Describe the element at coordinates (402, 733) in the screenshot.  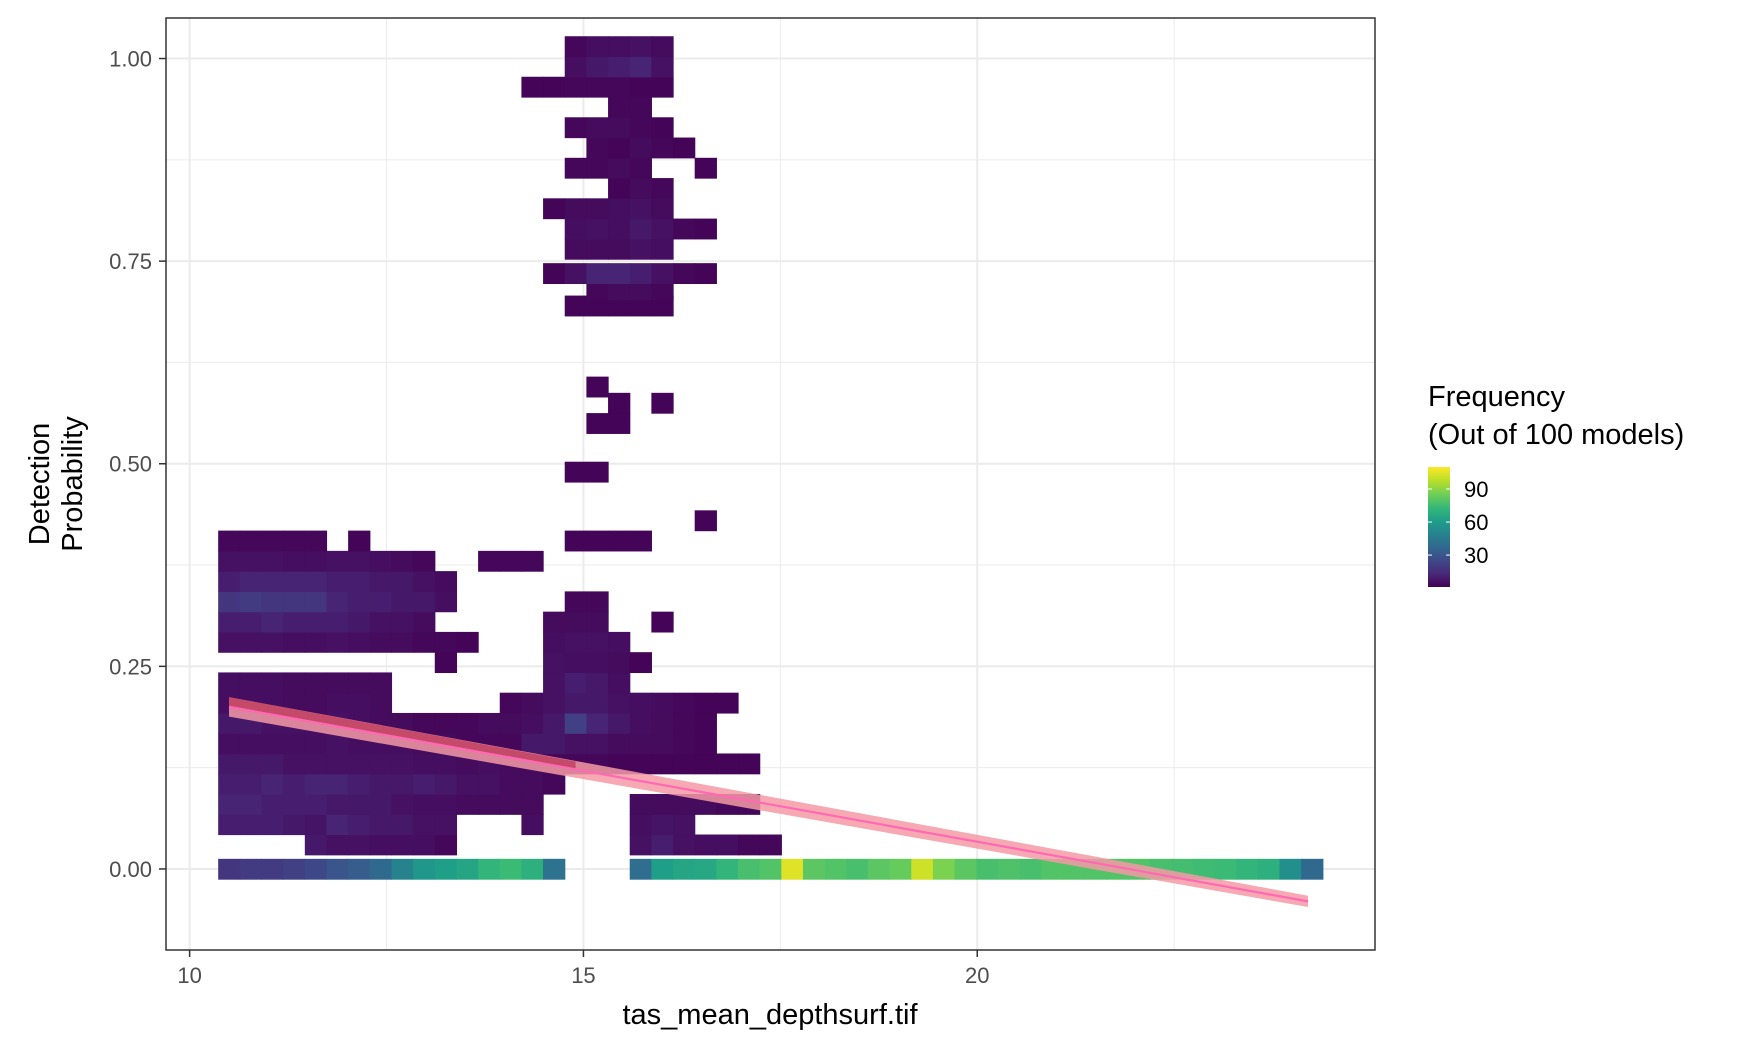
I see `confidence-band-shadow` at that location.